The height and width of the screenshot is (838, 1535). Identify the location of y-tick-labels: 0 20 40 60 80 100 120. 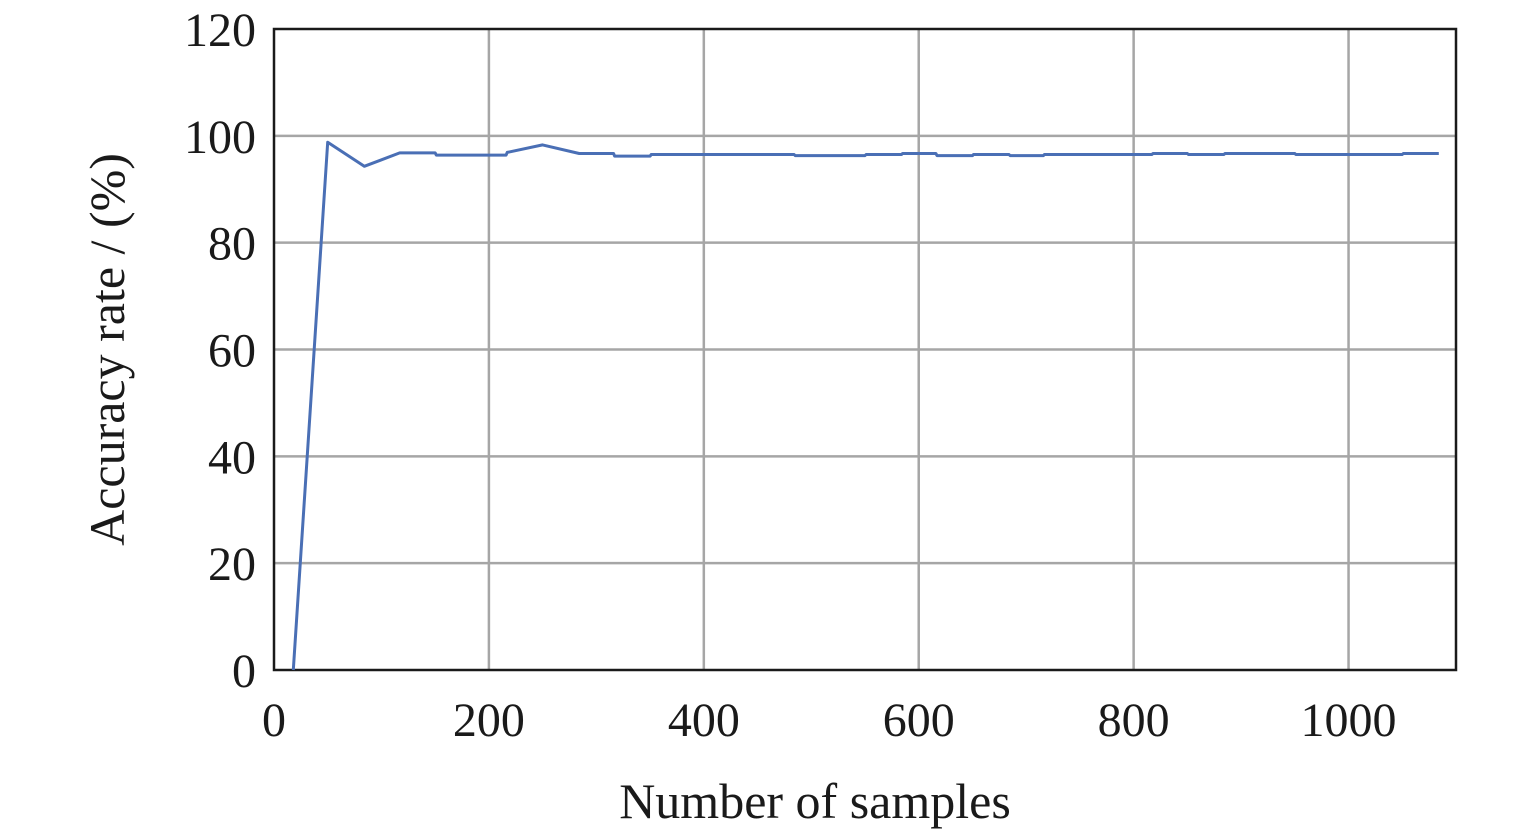
(220, 351).